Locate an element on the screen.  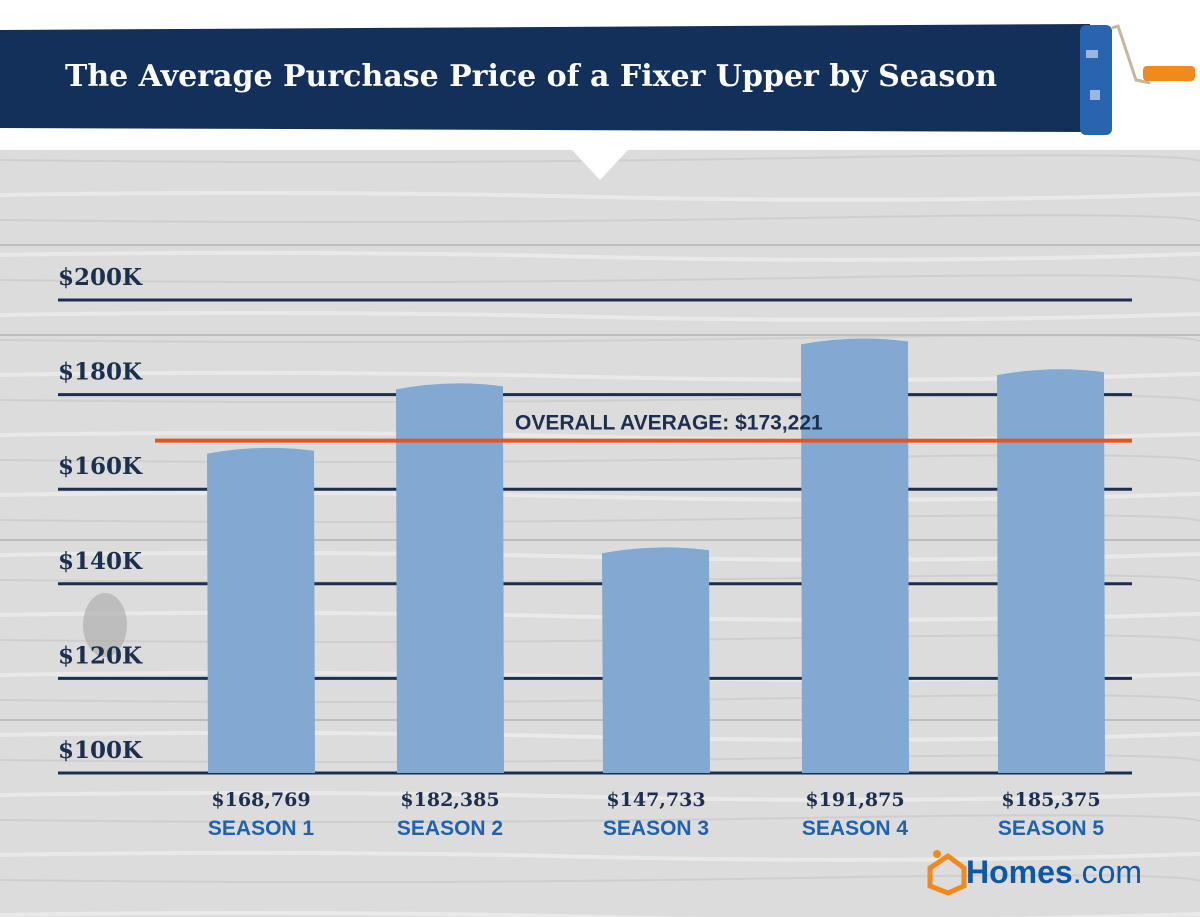
homes-logo: Homes.com is located at coordinates (1034, 873).